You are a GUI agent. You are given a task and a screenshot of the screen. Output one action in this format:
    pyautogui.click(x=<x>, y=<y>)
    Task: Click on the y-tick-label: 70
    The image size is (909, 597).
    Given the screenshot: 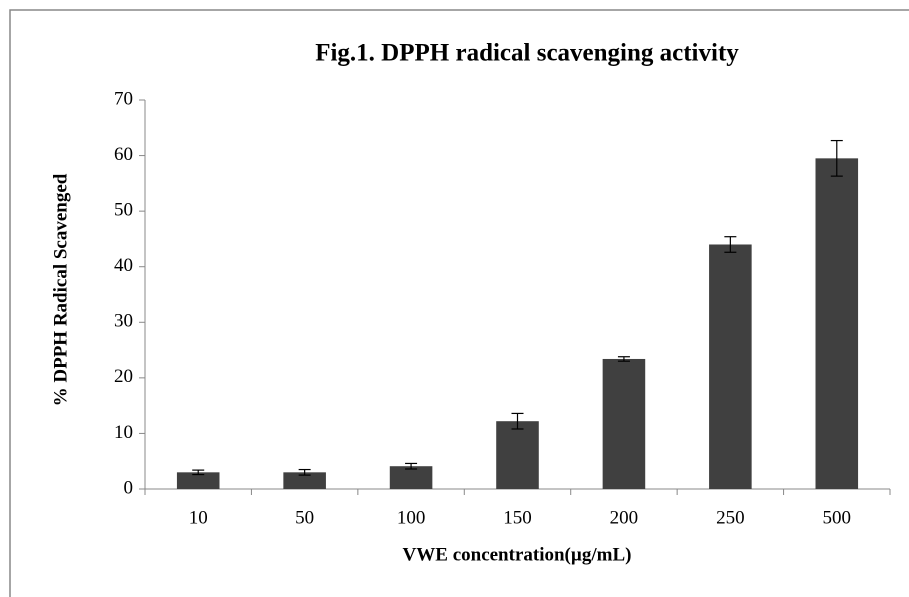 What is the action you would take?
    pyautogui.click(x=123, y=98)
    